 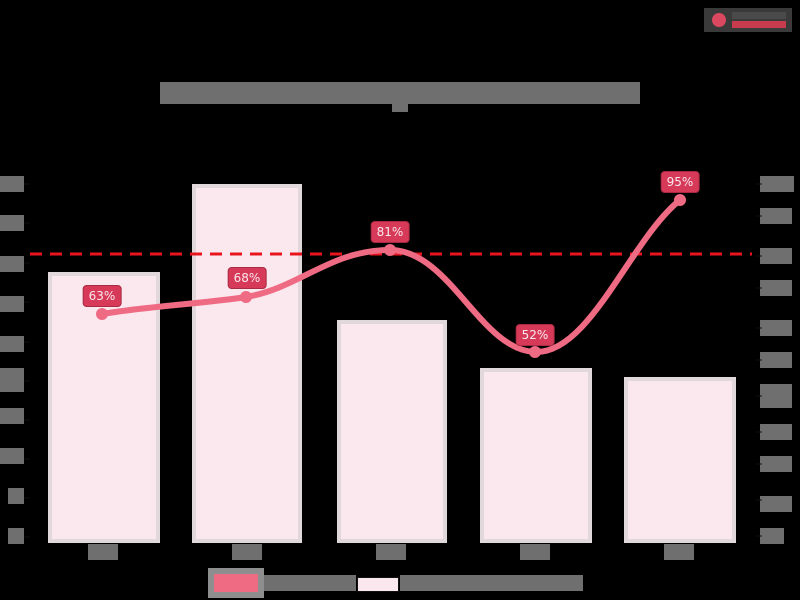 What do you see at coordinates (400, 93) in the screenshot?
I see `chart-title` at bounding box center [400, 93].